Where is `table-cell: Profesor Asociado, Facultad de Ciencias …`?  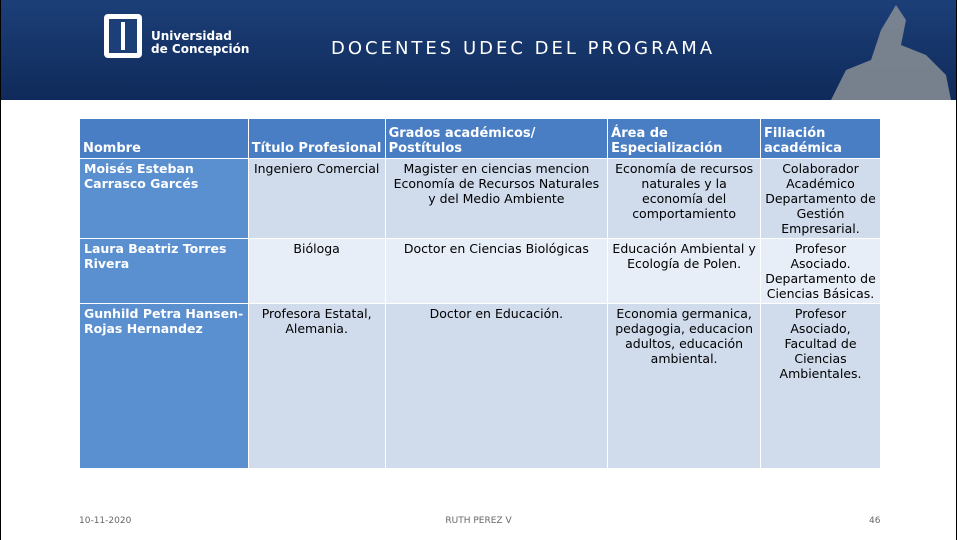 table-cell: Profesor Asociado, Facultad de Ciencias … is located at coordinates (820, 386).